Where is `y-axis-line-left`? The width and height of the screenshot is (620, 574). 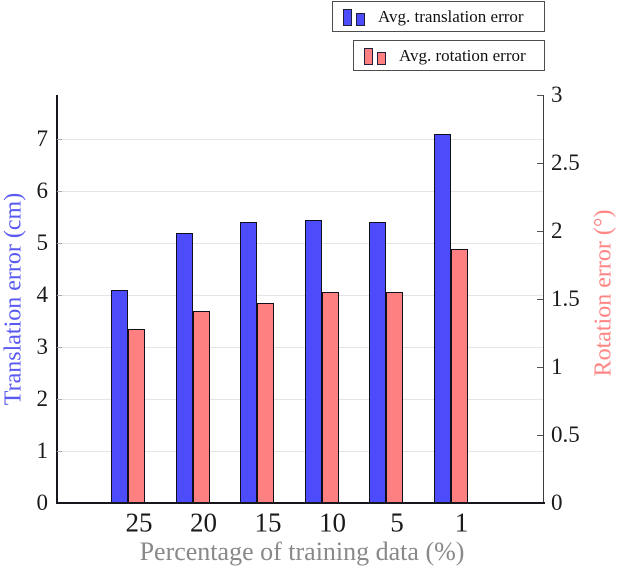 y-axis-line-left is located at coordinates (56, 299).